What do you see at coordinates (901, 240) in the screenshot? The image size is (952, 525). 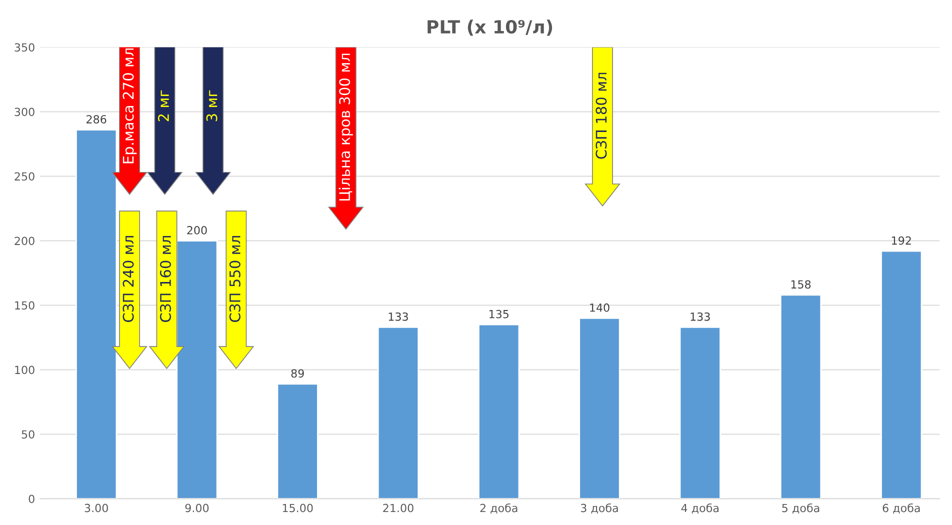 I see `data-label: 192` at bounding box center [901, 240].